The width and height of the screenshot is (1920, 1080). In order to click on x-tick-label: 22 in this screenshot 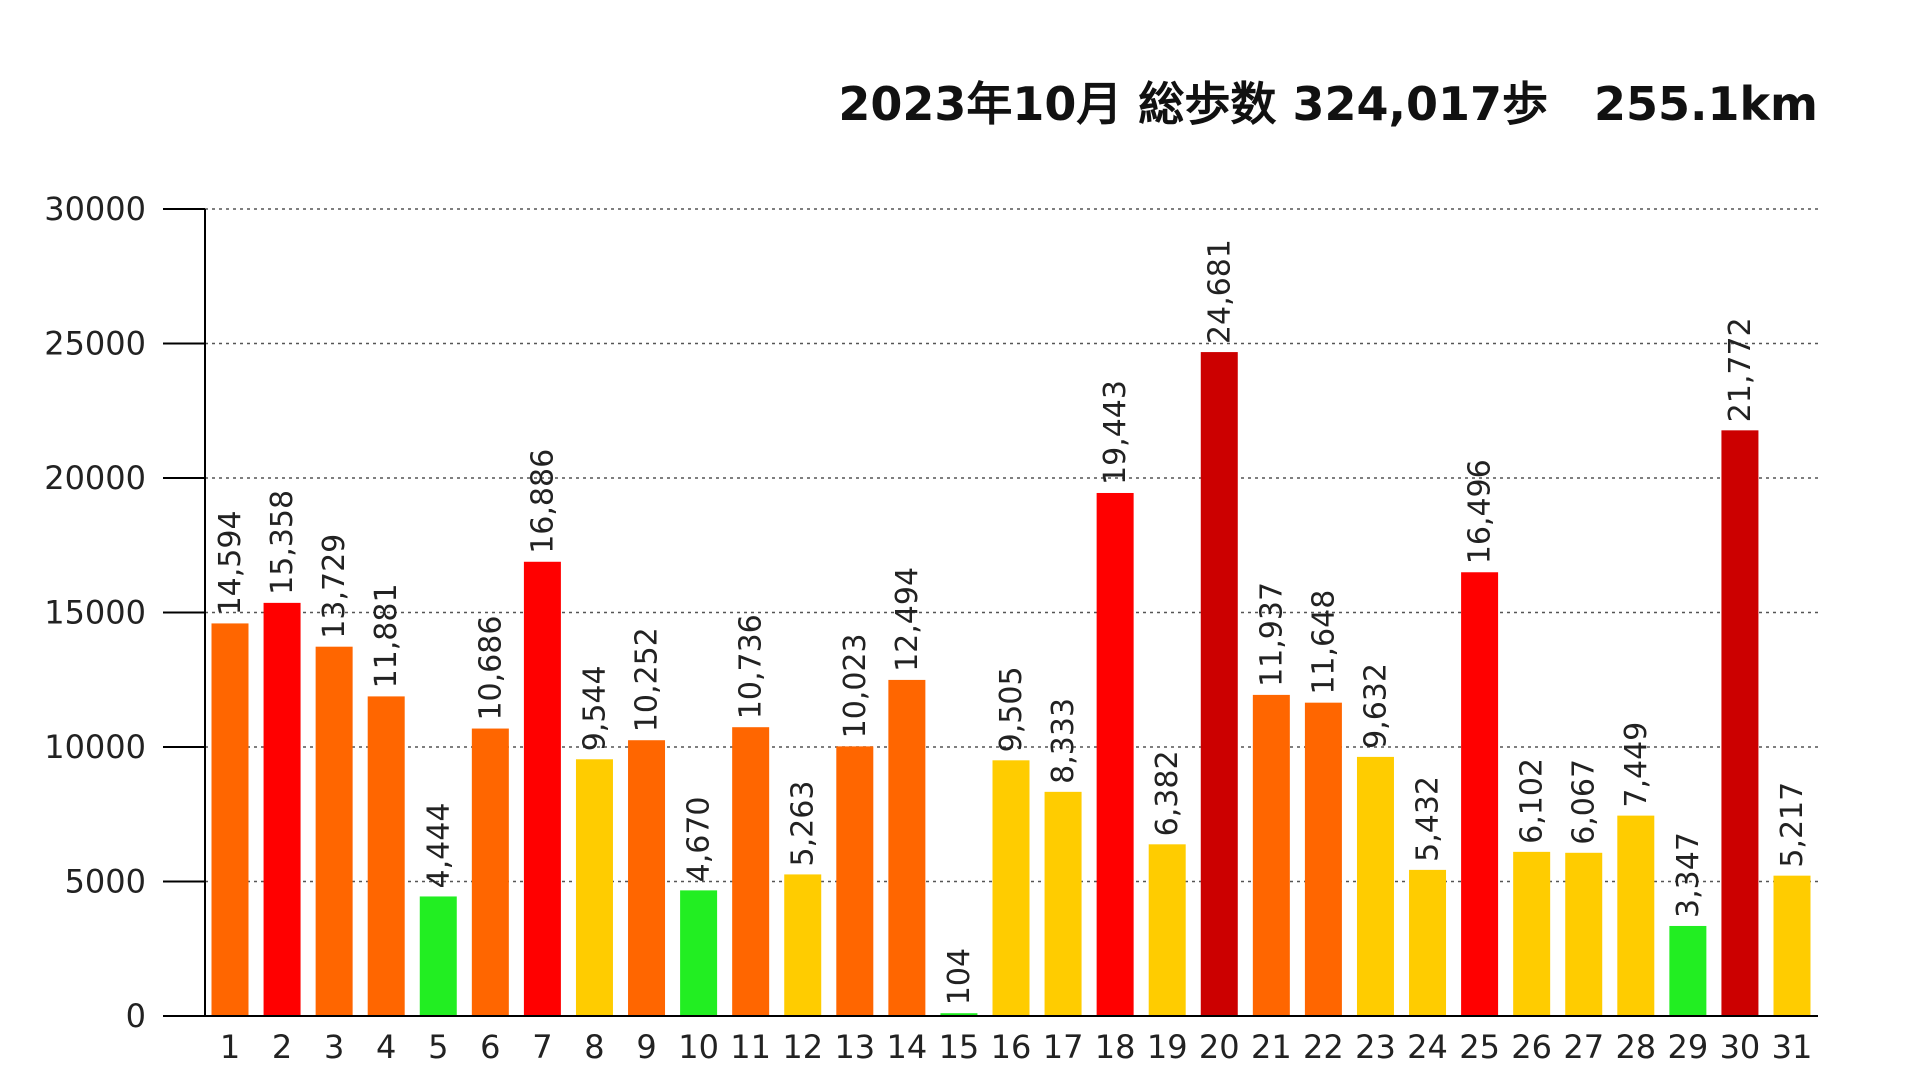, I will do `click(1323, 1047)`.